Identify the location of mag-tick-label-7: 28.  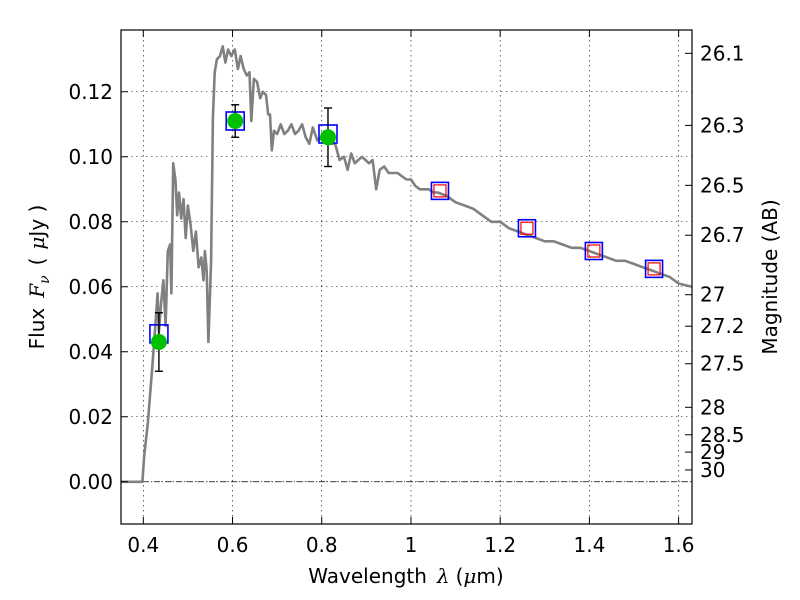
(712, 407).